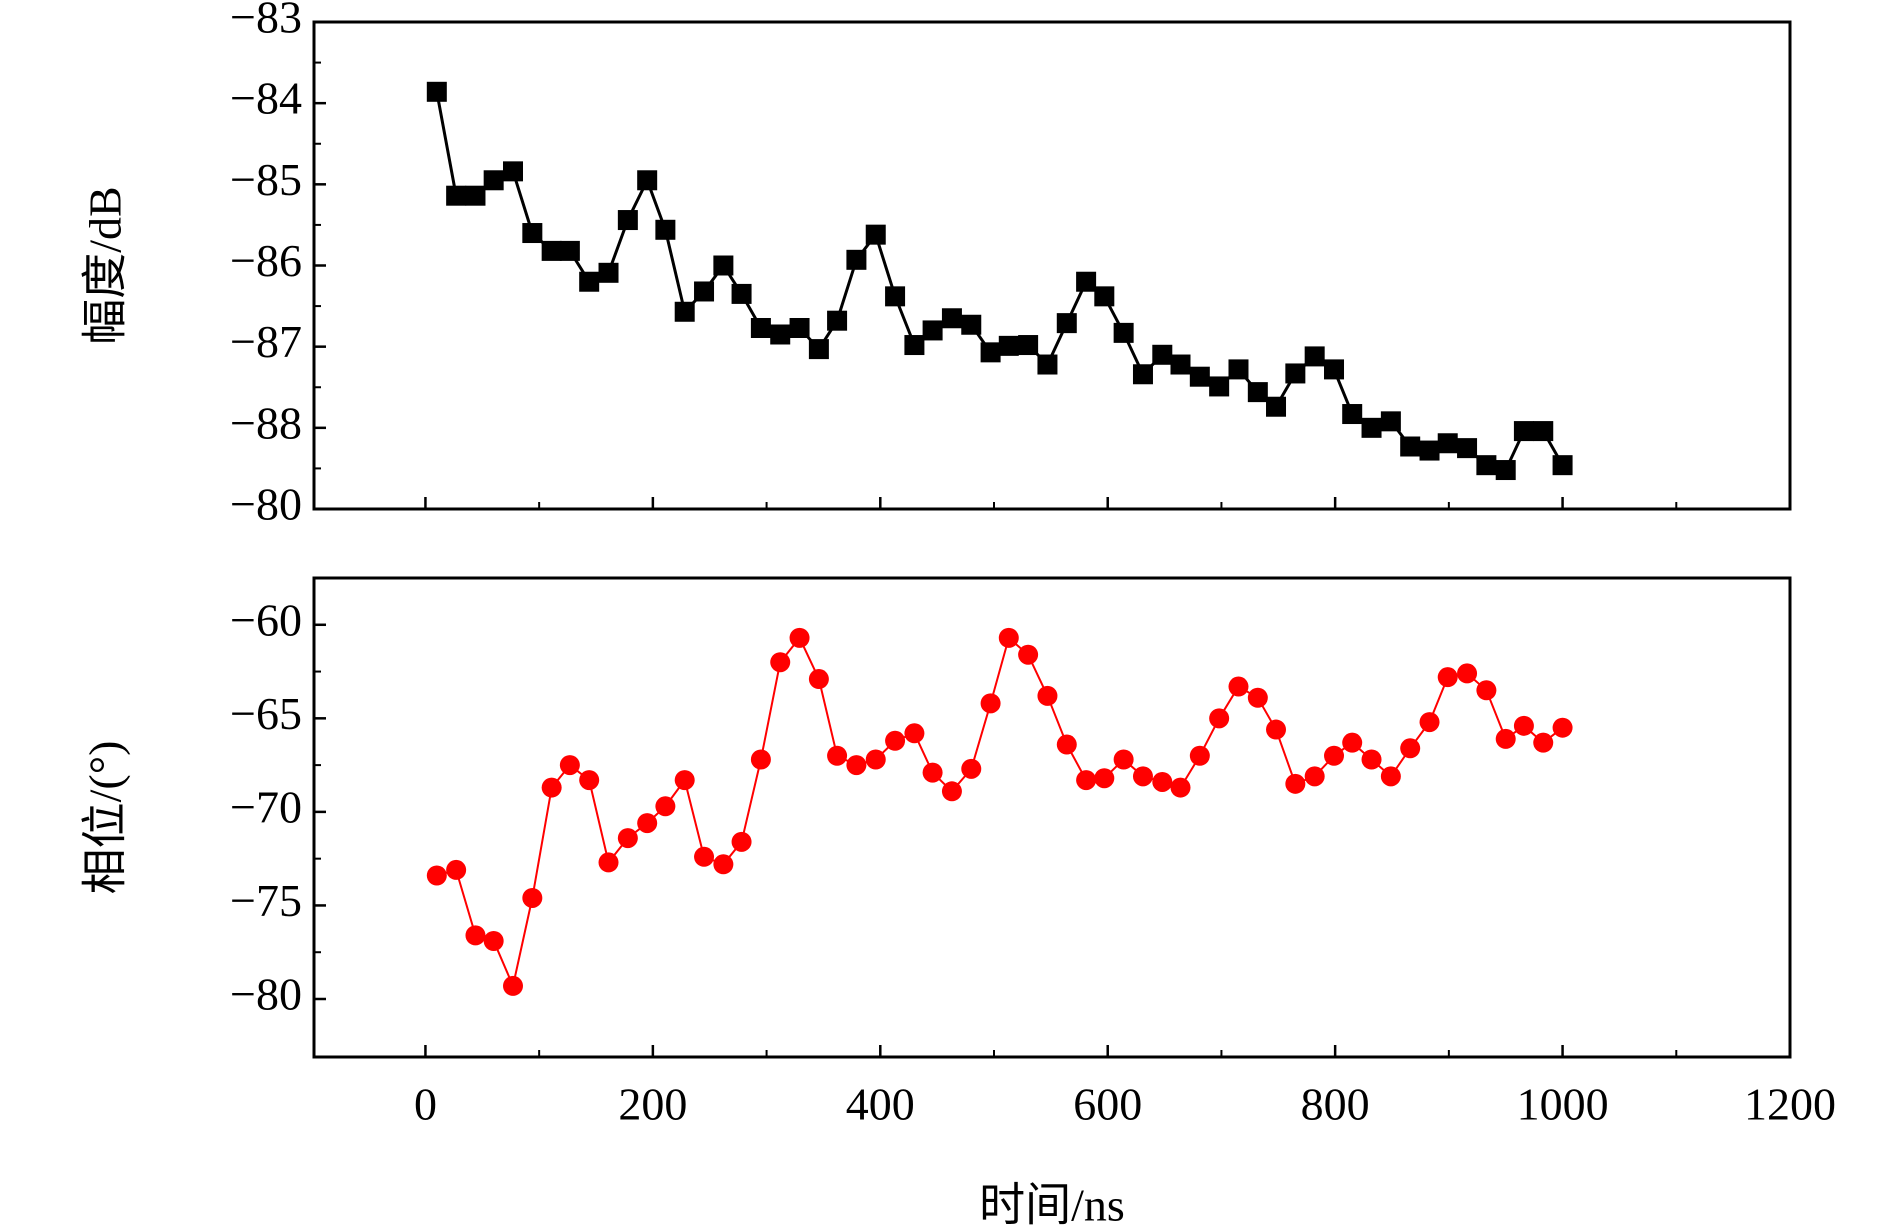 This screenshot has height=1229, width=1890. Describe the element at coordinates (266, 504) in the screenshot. I see `y-tick-label: −80` at that location.